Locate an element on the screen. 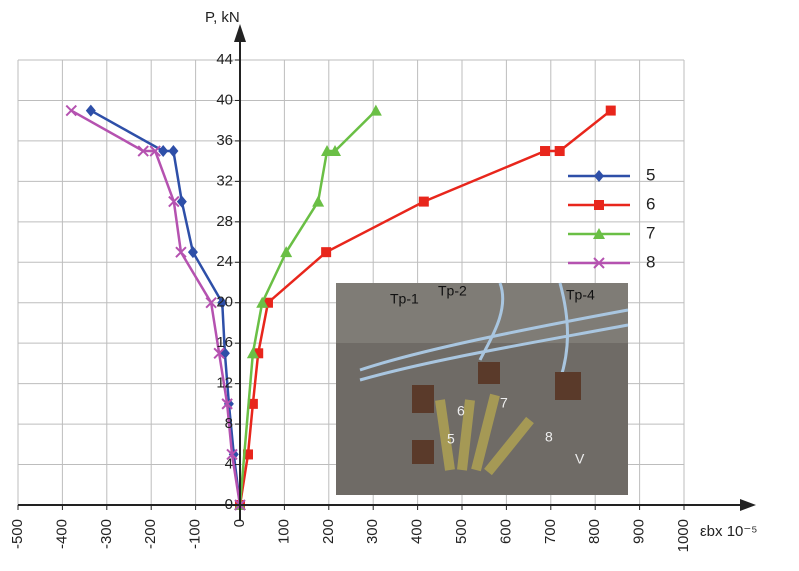  y-tick-label: 20 is located at coordinates (224, 302).